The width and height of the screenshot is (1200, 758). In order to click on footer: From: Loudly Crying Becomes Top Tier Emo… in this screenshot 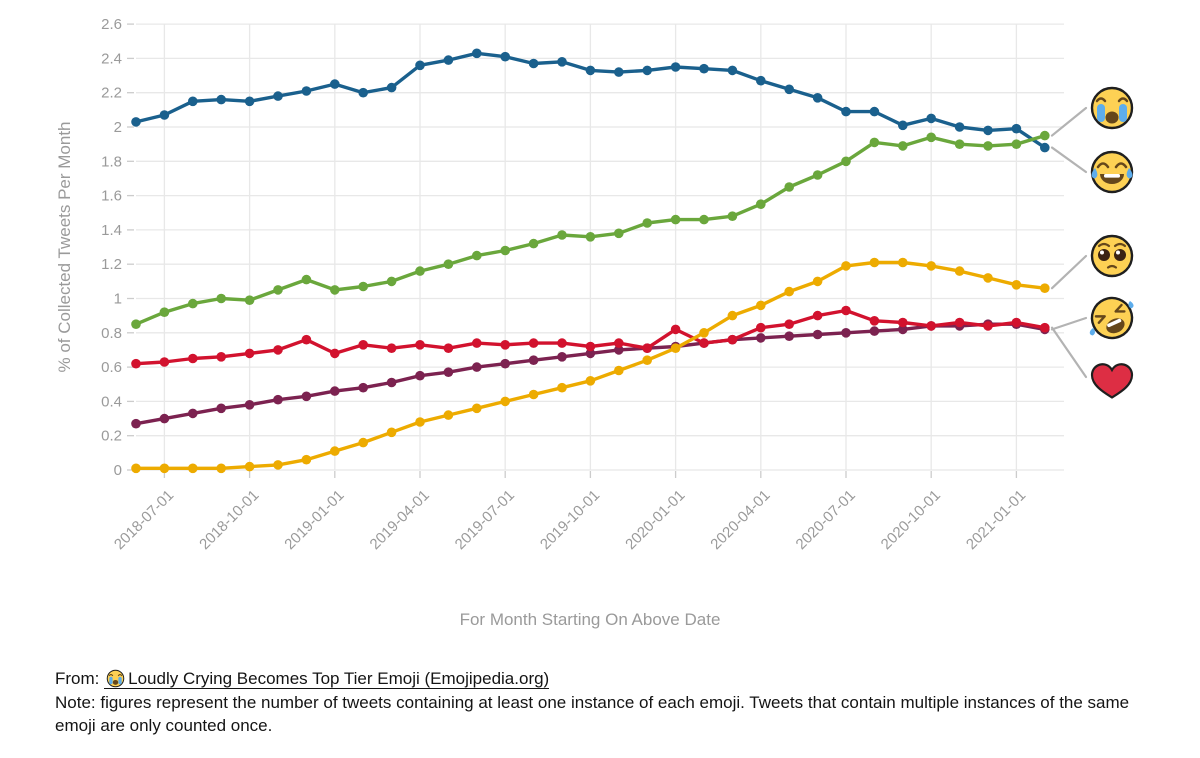, I will do `click(610, 702)`.